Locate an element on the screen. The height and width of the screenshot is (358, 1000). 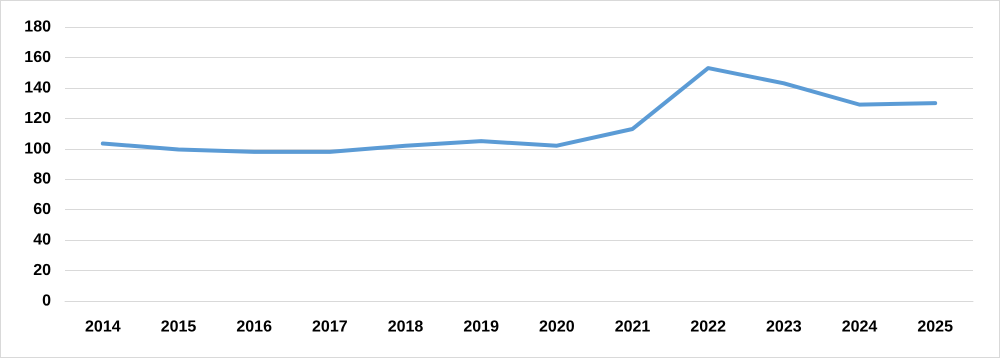
x-tick-label: 2022 is located at coordinates (708, 327).